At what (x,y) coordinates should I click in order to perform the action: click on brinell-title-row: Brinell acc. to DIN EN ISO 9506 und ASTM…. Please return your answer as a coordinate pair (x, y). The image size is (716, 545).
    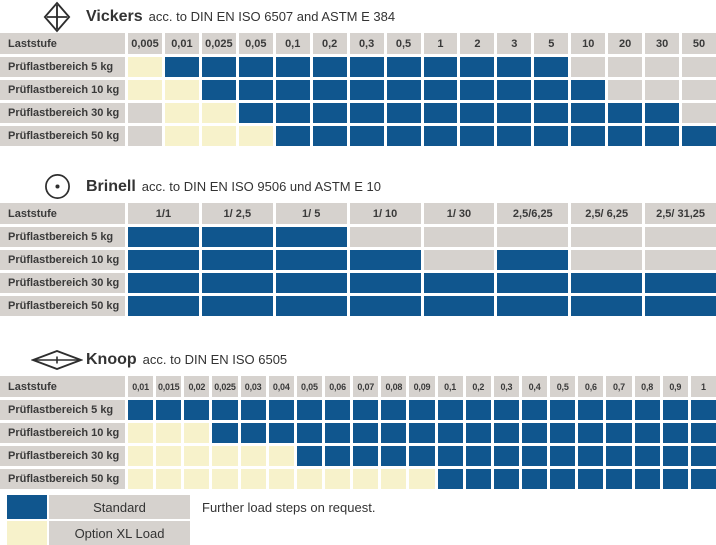
    Looking at the image, I should click on (358, 186).